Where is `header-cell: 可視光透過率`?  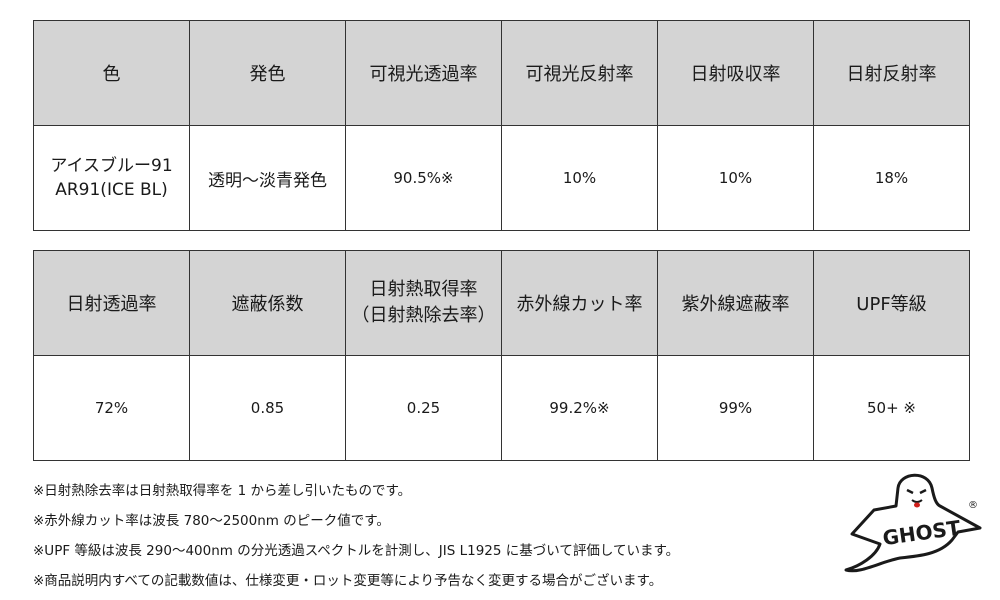
header-cell: 可視光透過率 is located at coordinates (423, 73).